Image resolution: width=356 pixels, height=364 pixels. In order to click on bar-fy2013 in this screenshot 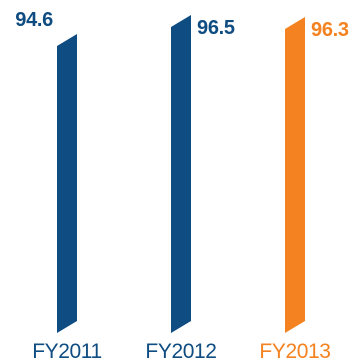, I will do `click(295, 175)`.